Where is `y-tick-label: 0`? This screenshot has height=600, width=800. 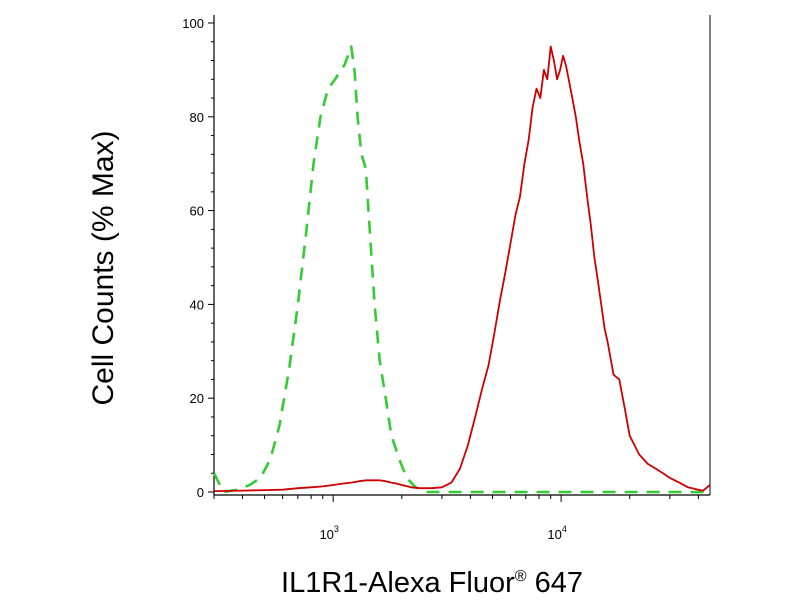 y-tick-label: 0 is located at coordinates (200, 492).